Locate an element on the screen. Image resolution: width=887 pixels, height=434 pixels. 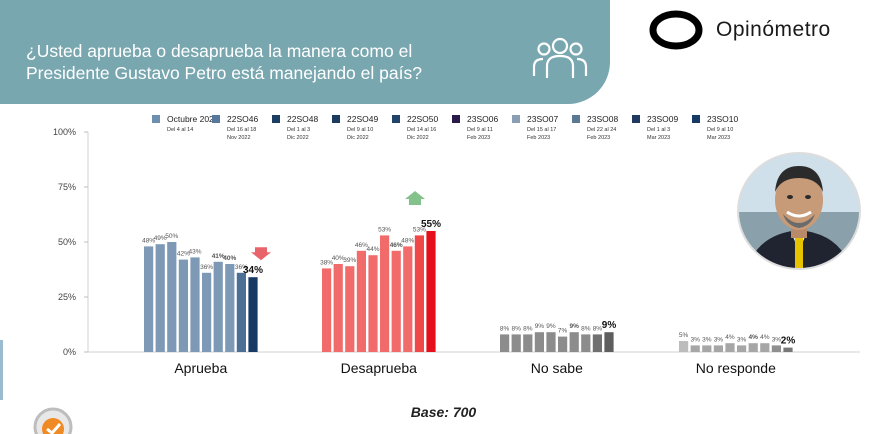
brand-logo: Opinómetro is located at coordinates (739, 30).